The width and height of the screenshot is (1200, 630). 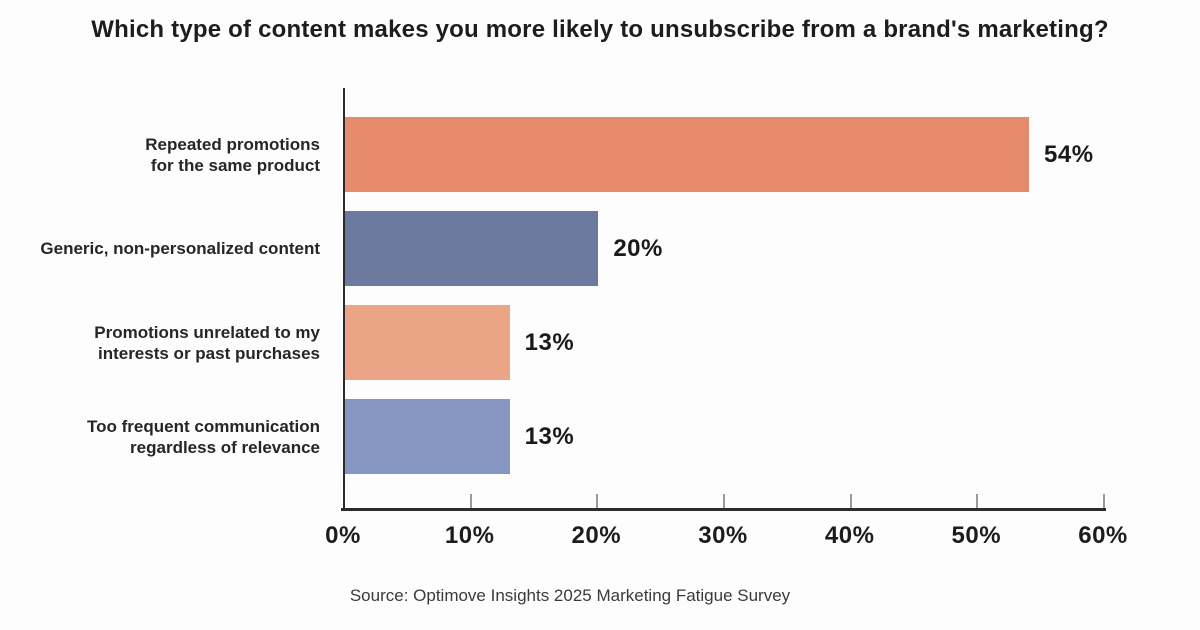 I want to click on category-label-line: Generic, non-personalized content, so click(x=180, y=248).